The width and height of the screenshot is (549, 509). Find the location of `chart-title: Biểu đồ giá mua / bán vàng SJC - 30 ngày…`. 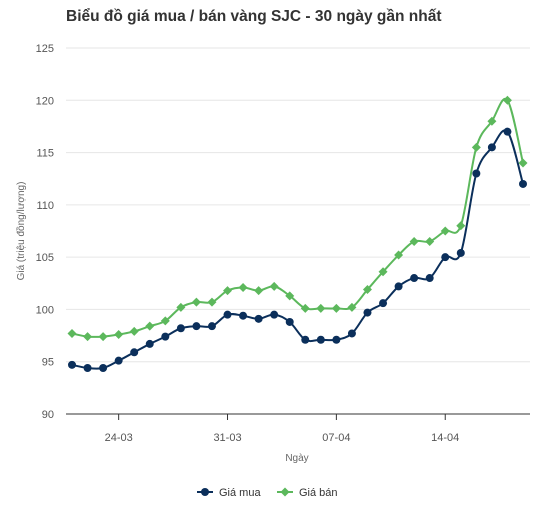

chart-title: Biểu đồ giá mua / bán vàng SJC - 30 ngày… is located at coordinates (254, 16).